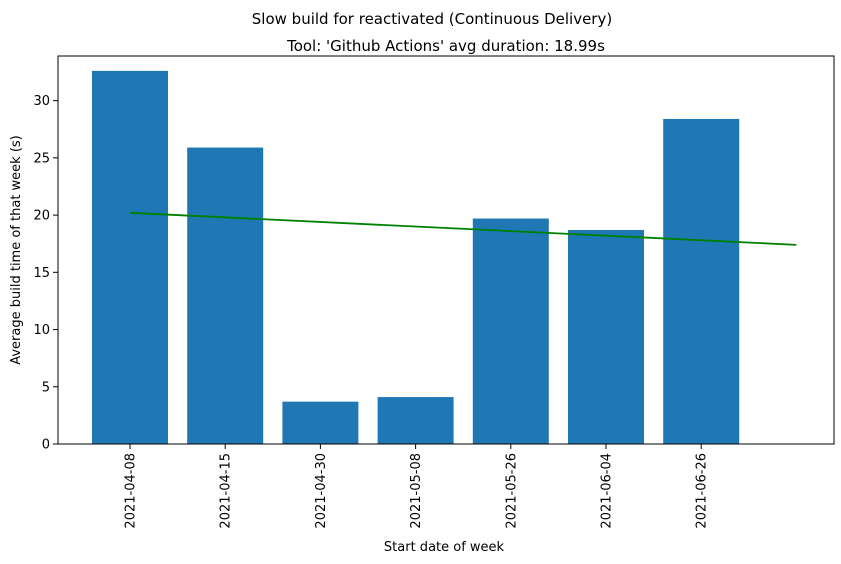  I want to click on y-axis-label: Average build time of that week (s), so click(16, 250).